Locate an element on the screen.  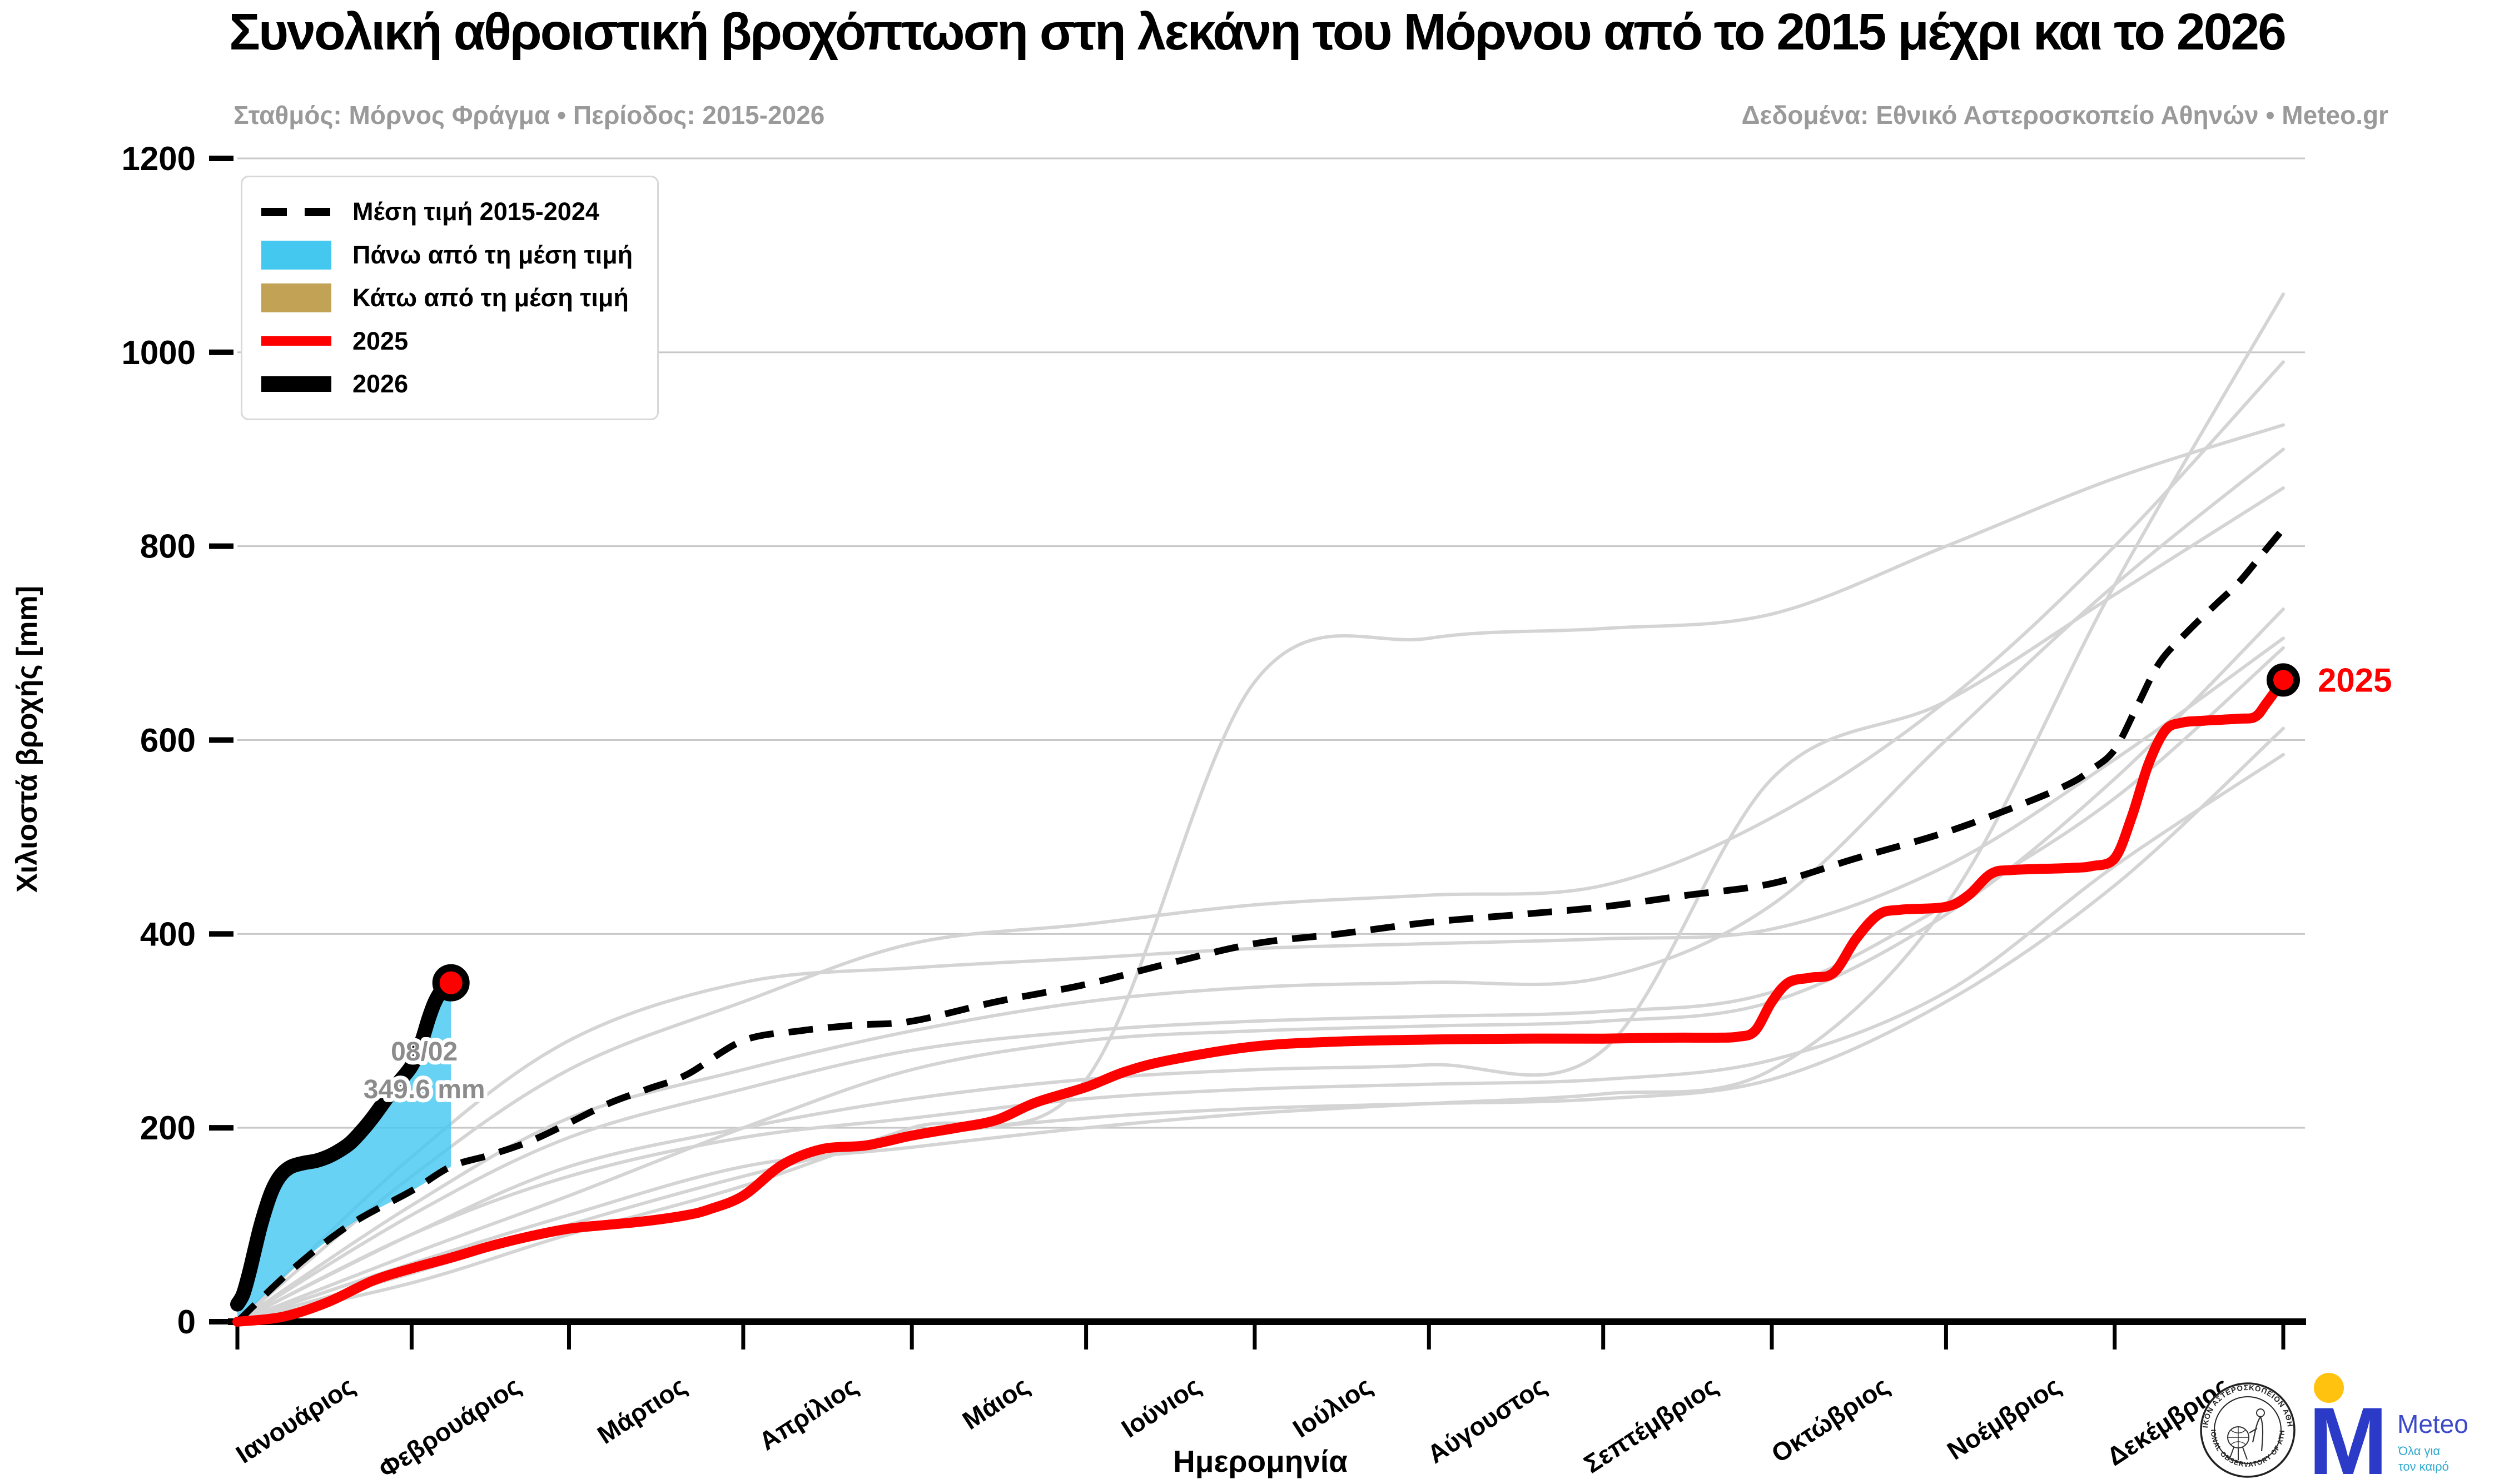
legend-swatch-dashed is located at coordinates (296, 212).